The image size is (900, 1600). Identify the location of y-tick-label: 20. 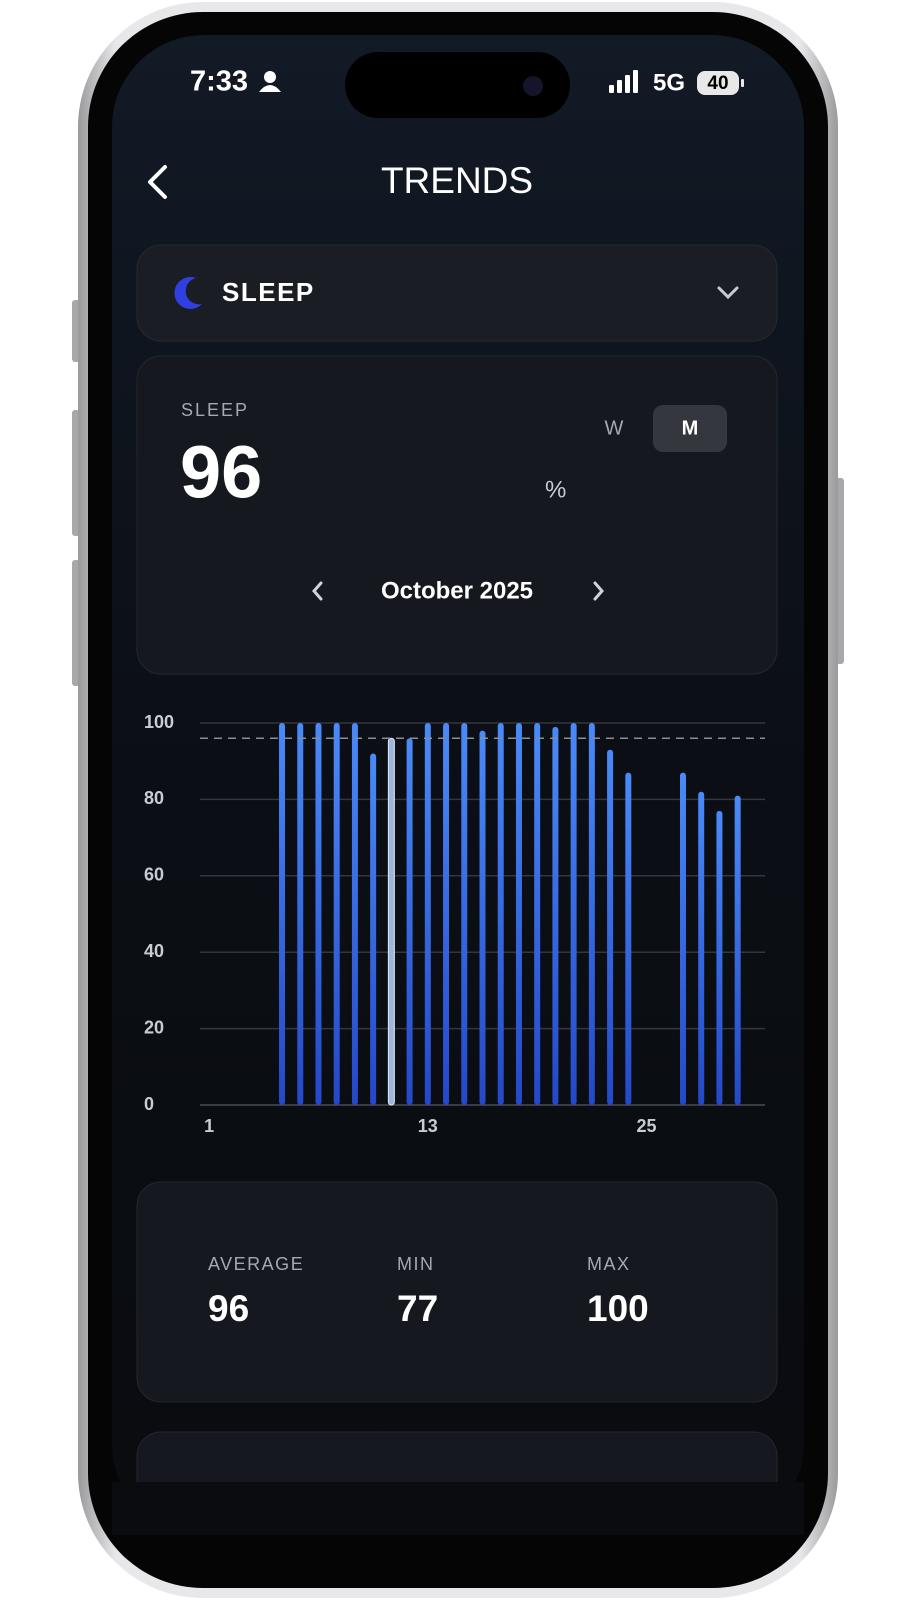
(154, 1027).